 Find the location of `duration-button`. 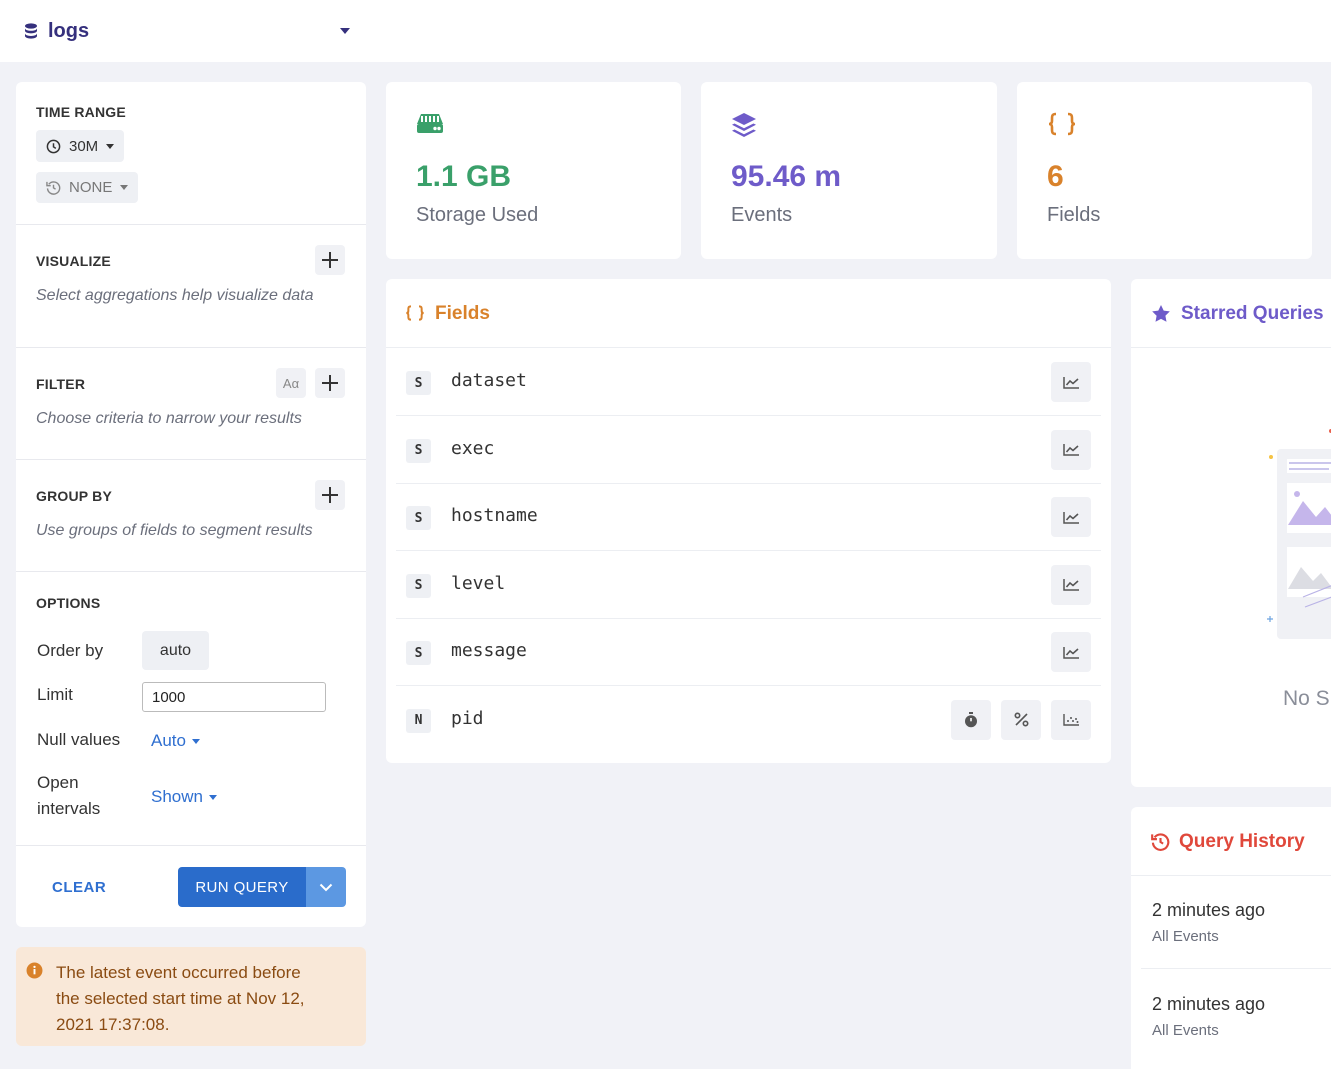

duration-button is located at coordinates (971, 719).